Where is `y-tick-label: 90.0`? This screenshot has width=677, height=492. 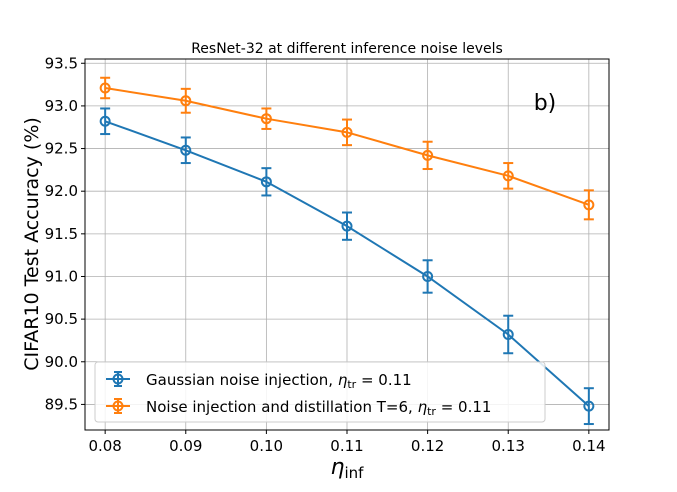
y-tick-label: 90.0 is located at coordinates (61, 362).